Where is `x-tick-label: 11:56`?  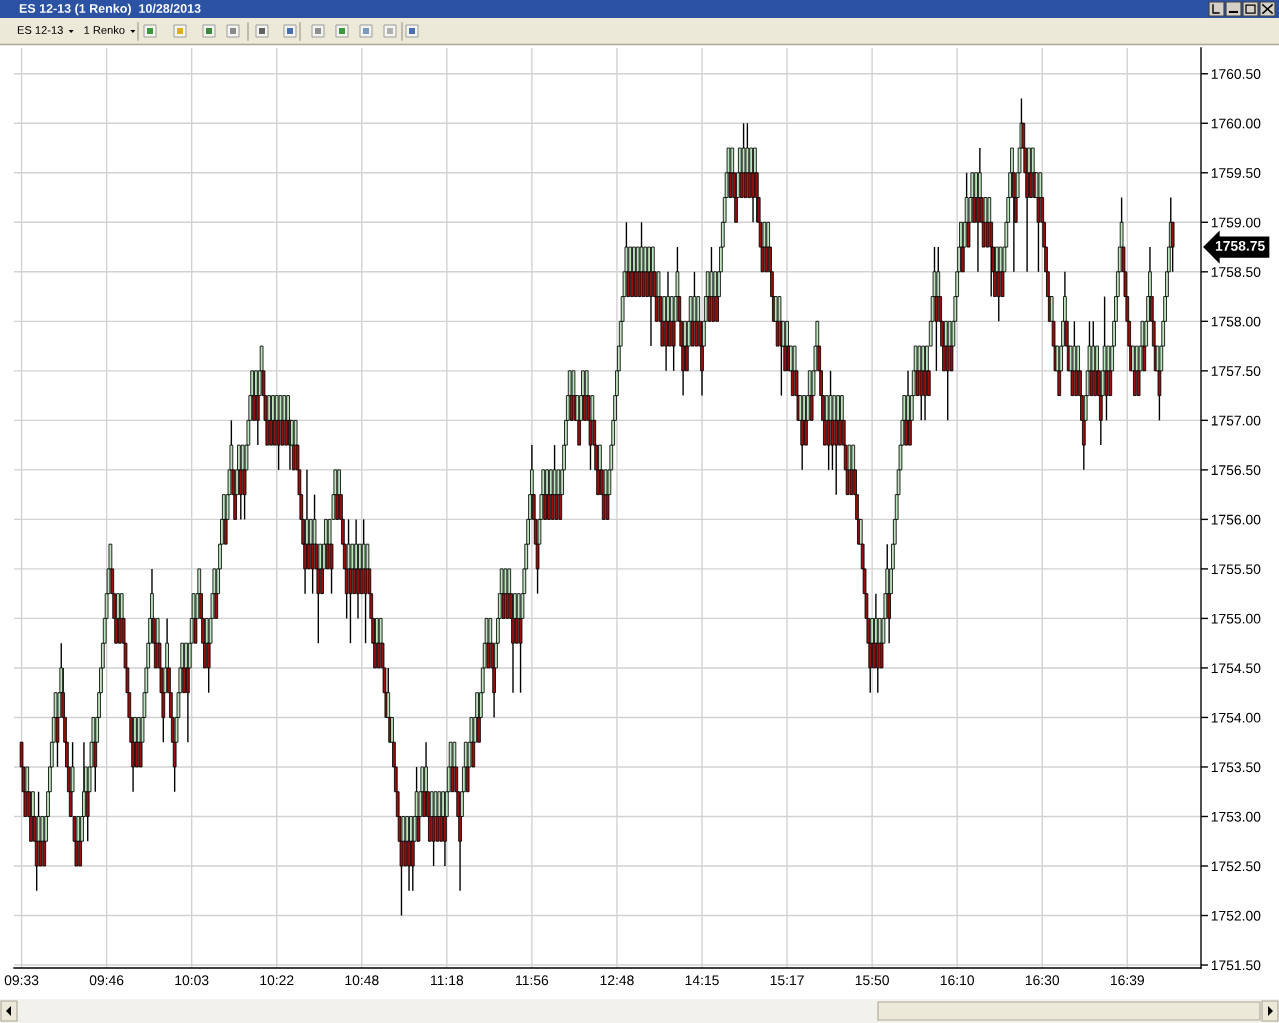 x-tick-label: 11:56 is located at coordinates (532, 980).